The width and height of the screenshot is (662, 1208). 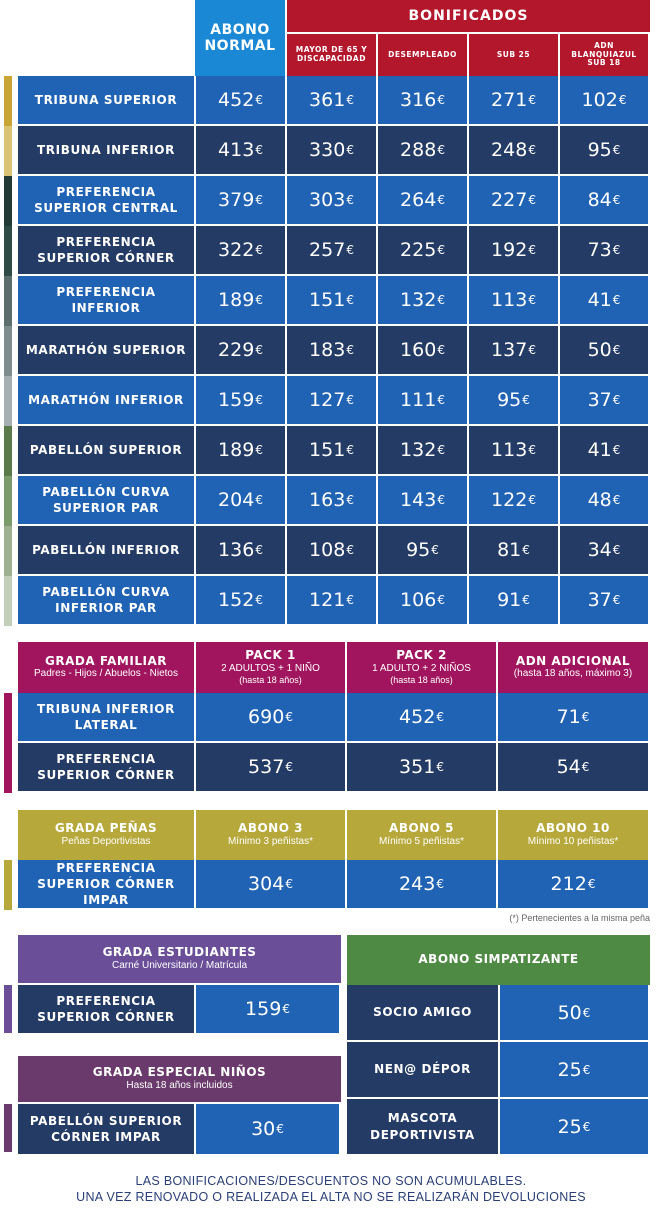 I want to click on price-cell-value: 137, so click(x=509, y=350).